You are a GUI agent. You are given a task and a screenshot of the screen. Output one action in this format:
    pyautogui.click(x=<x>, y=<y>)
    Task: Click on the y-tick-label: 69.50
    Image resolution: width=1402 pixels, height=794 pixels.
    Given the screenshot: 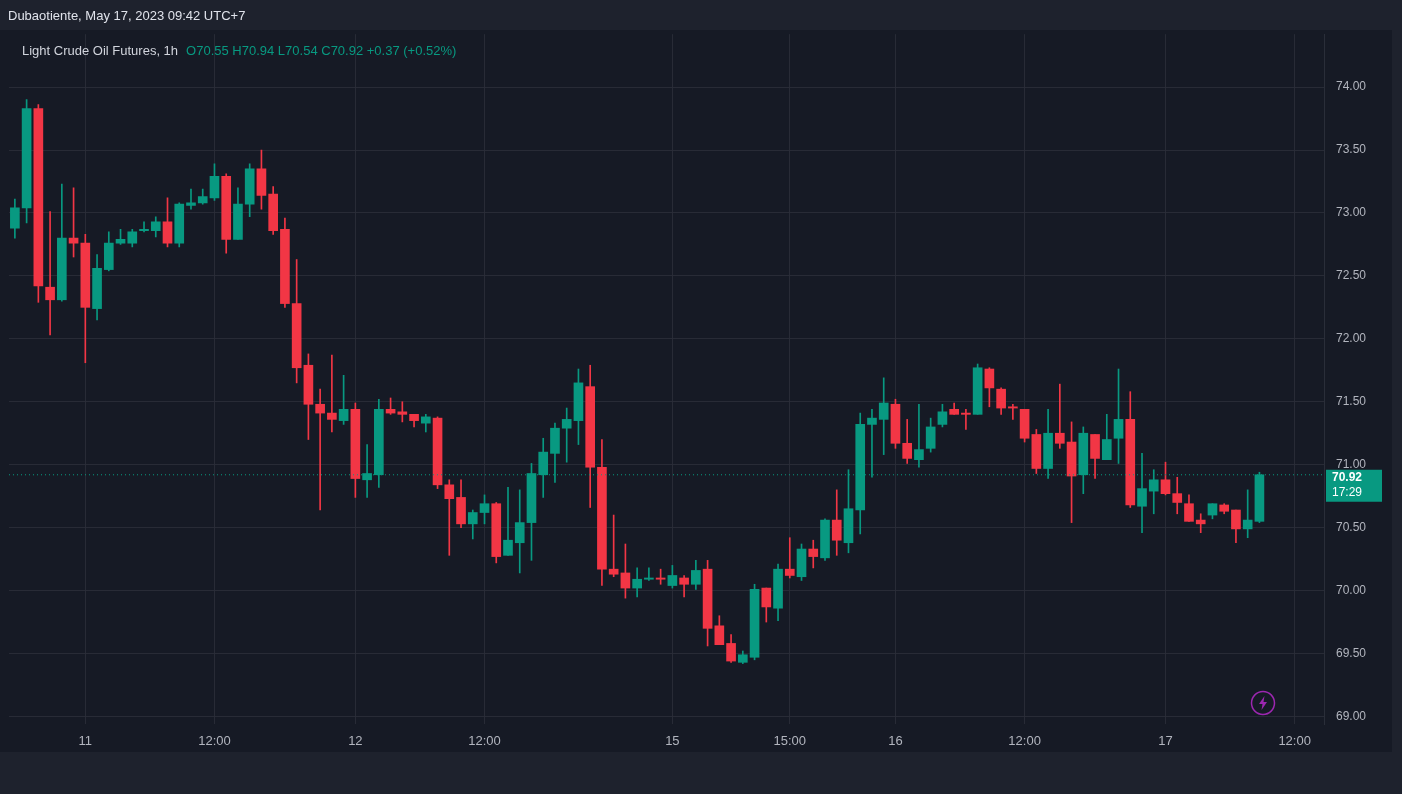 What is the action you would take?
    pyautogui.click(x=1351, y=652)
    